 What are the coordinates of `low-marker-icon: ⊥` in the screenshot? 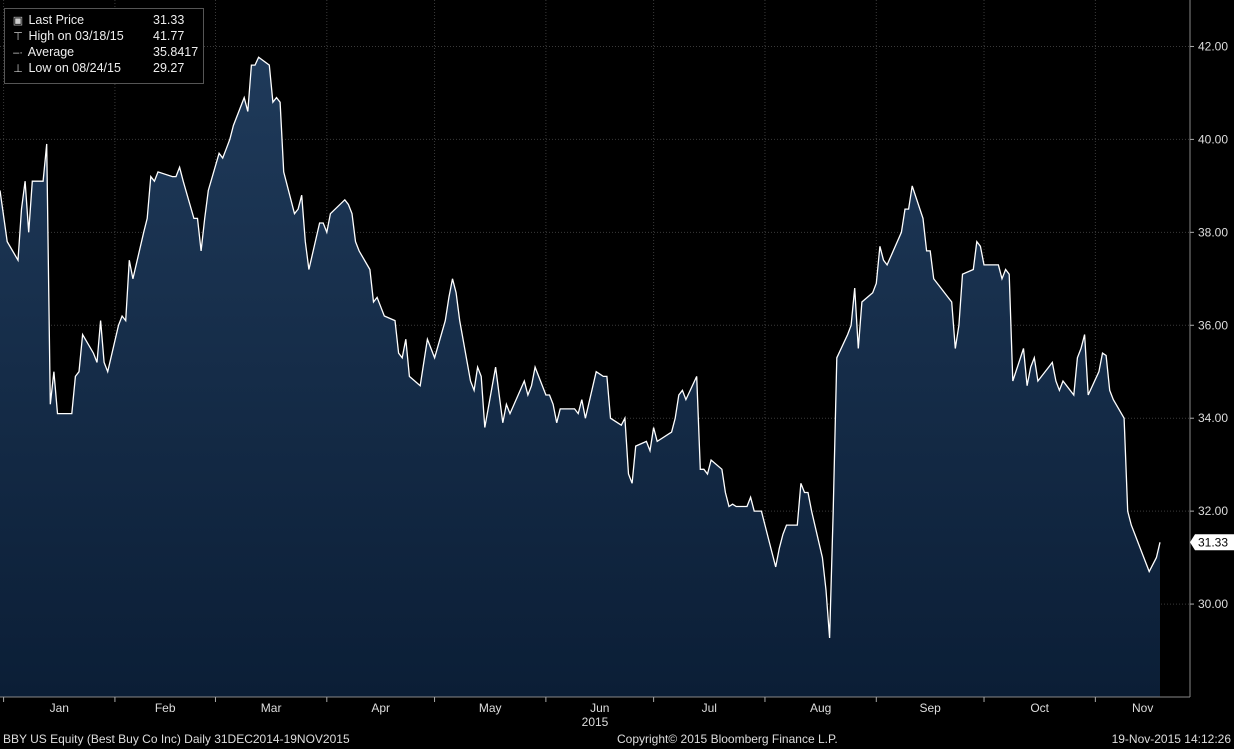 It's located at (18, 69).